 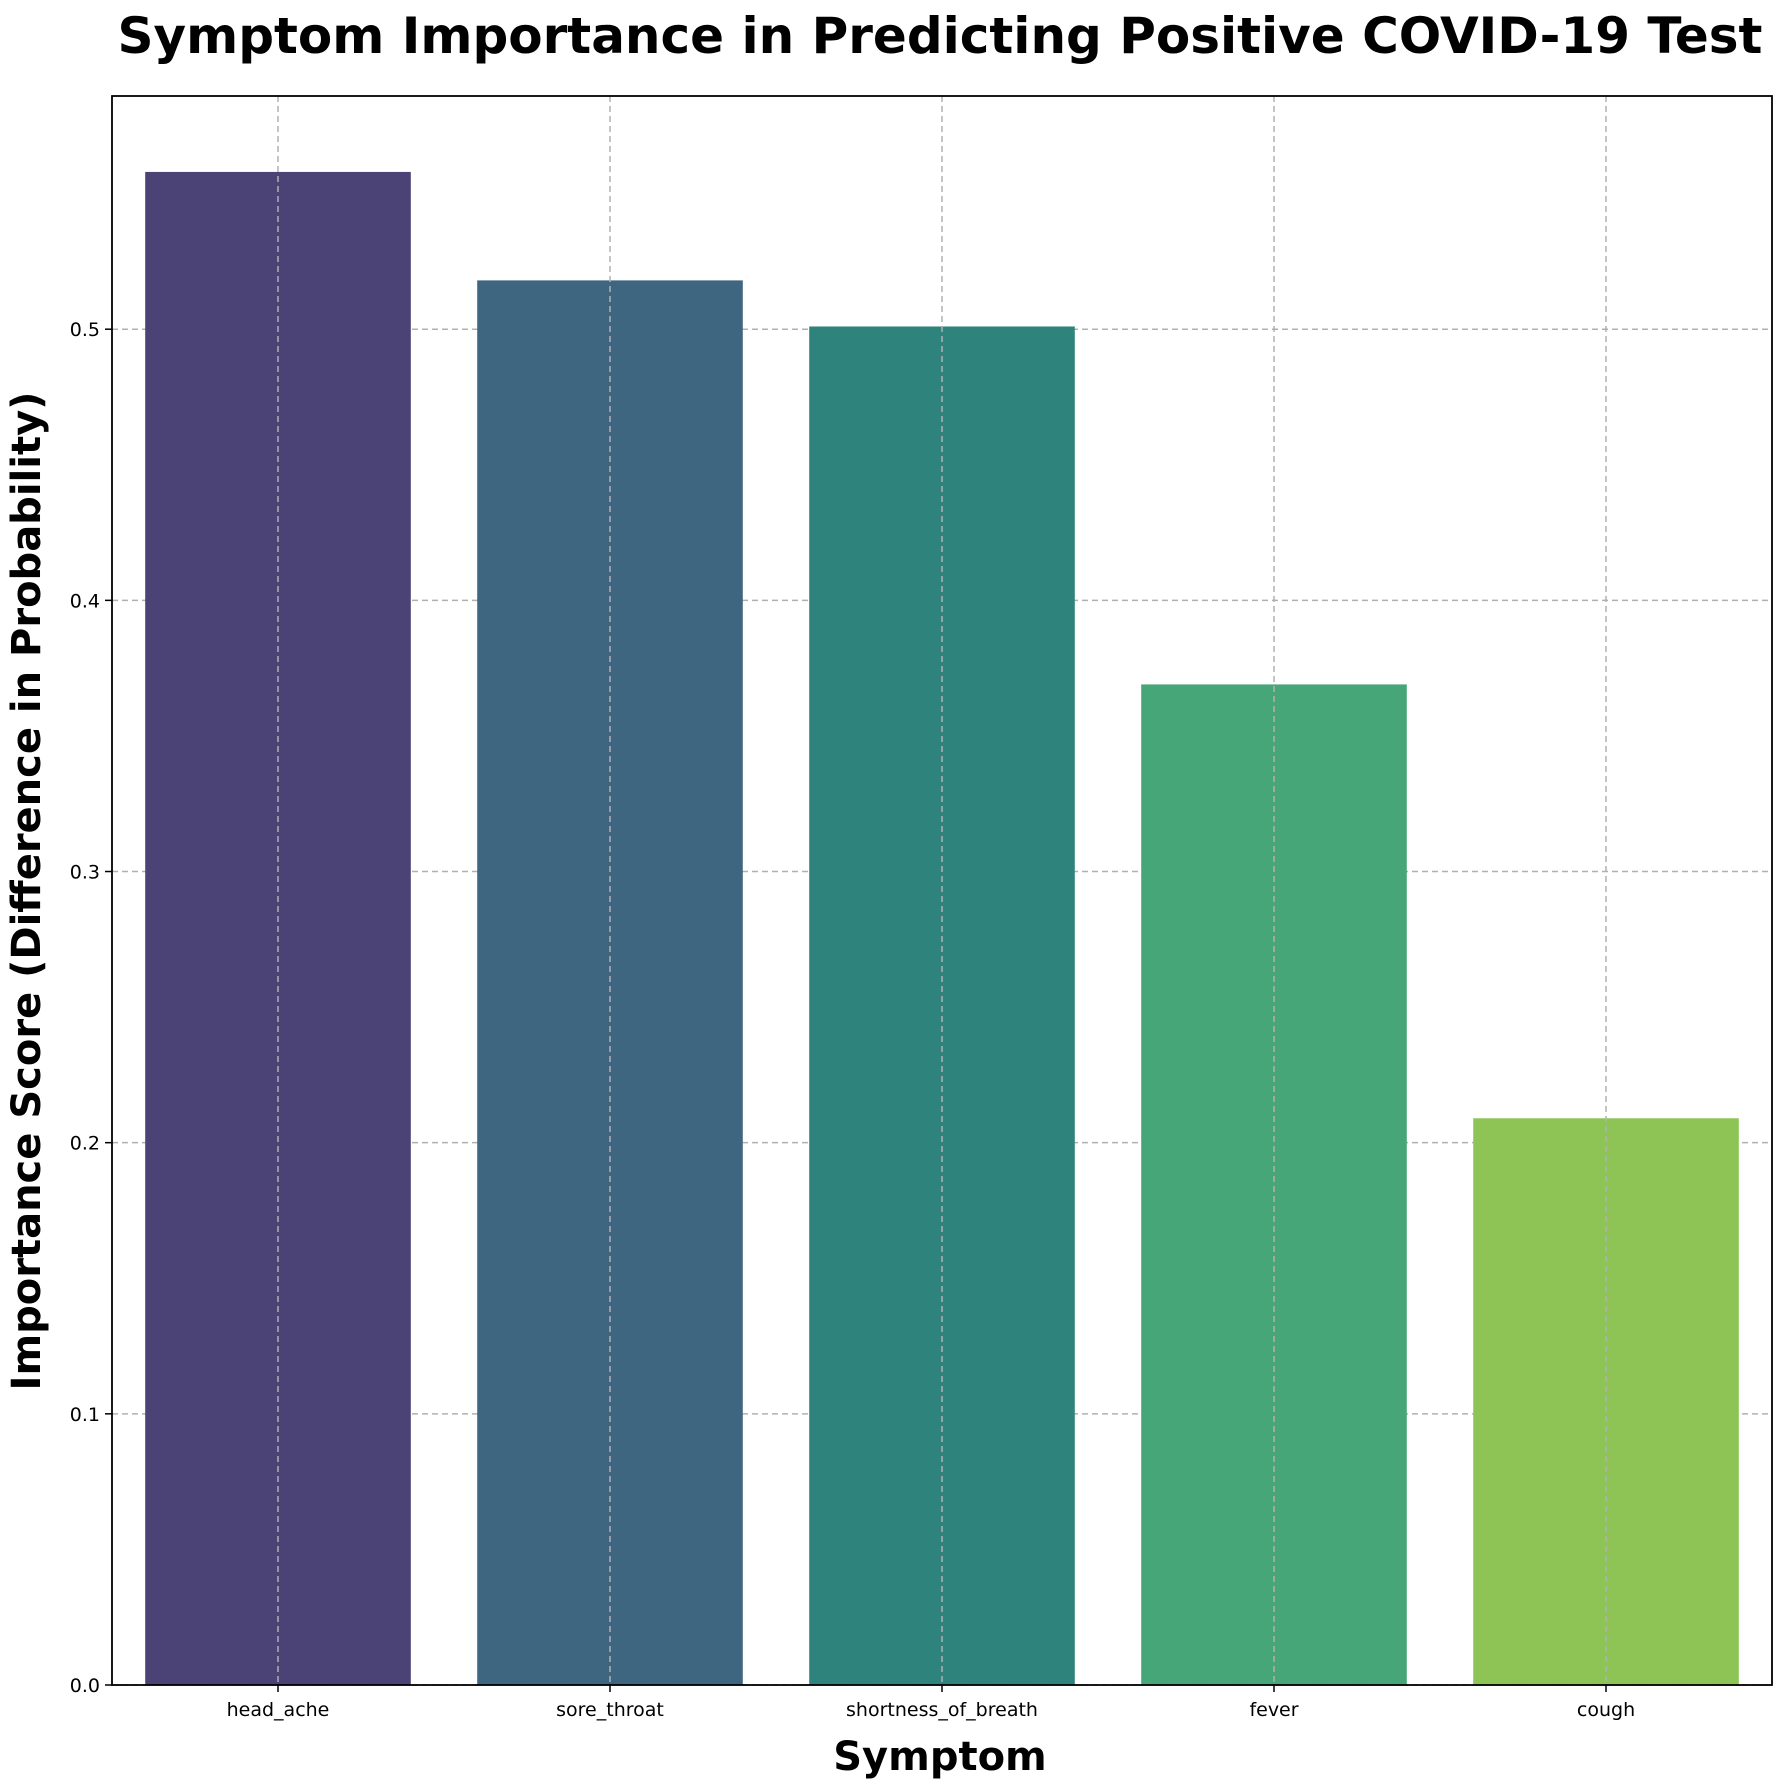 What do you see at coordinates (85, 1144) in the screenshot?
I see `y-tick-label: 0.2` at bounding box center [85, 1144].